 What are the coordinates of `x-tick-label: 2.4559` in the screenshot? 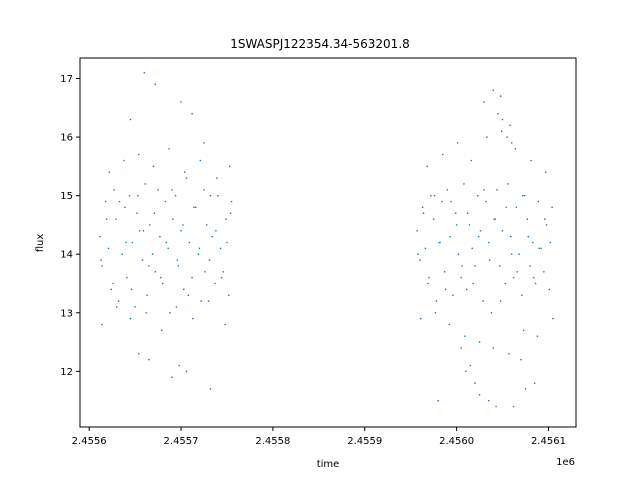 It's located at (364, 441).